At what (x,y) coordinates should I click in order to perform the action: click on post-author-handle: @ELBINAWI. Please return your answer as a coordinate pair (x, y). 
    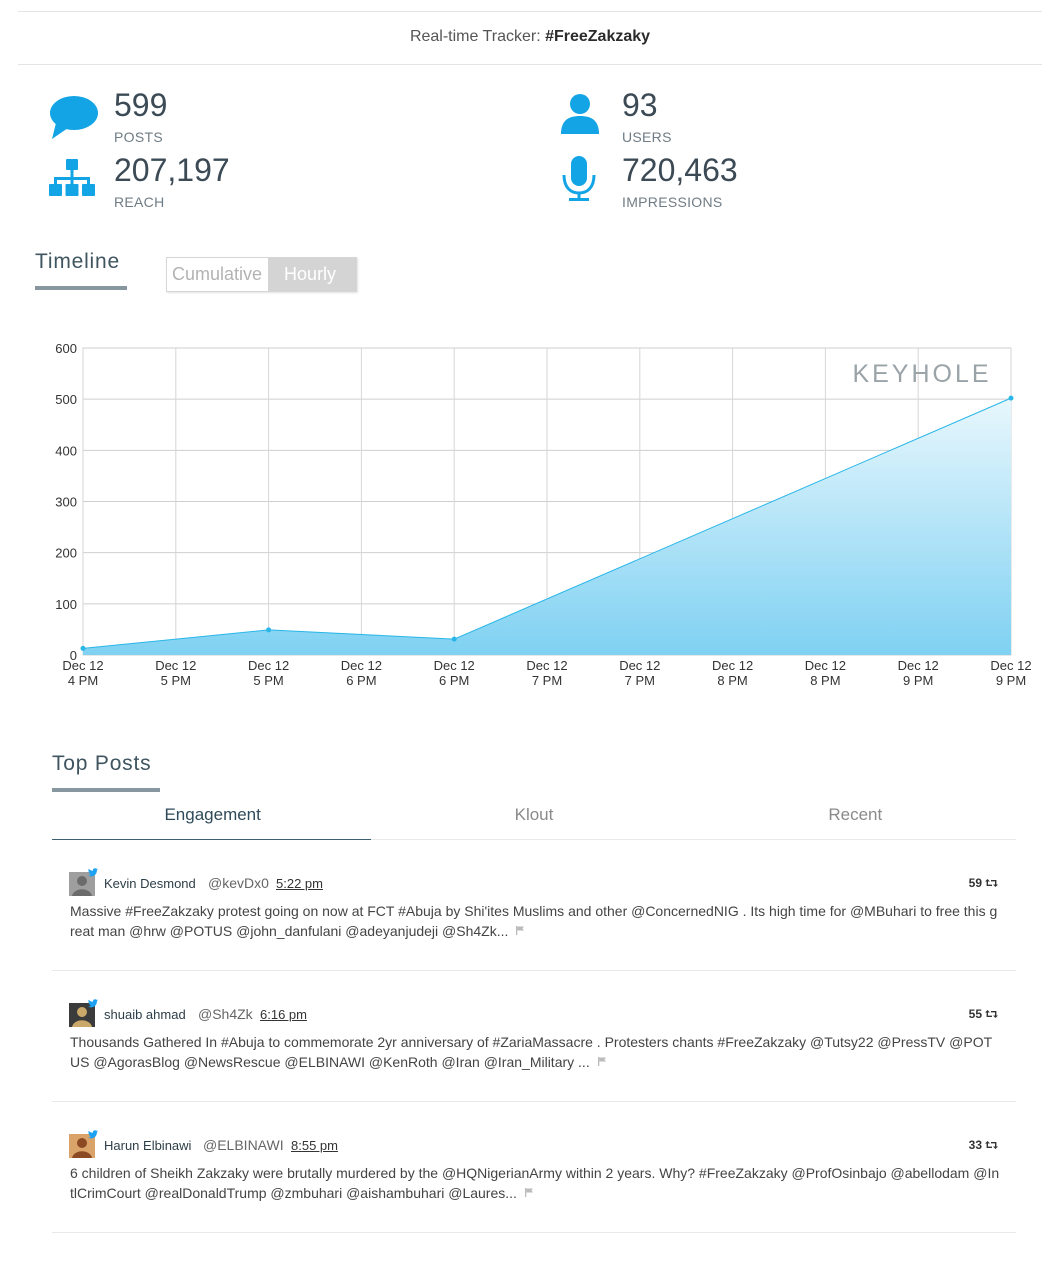
    Looking at the image, I should click on (243, 1145).